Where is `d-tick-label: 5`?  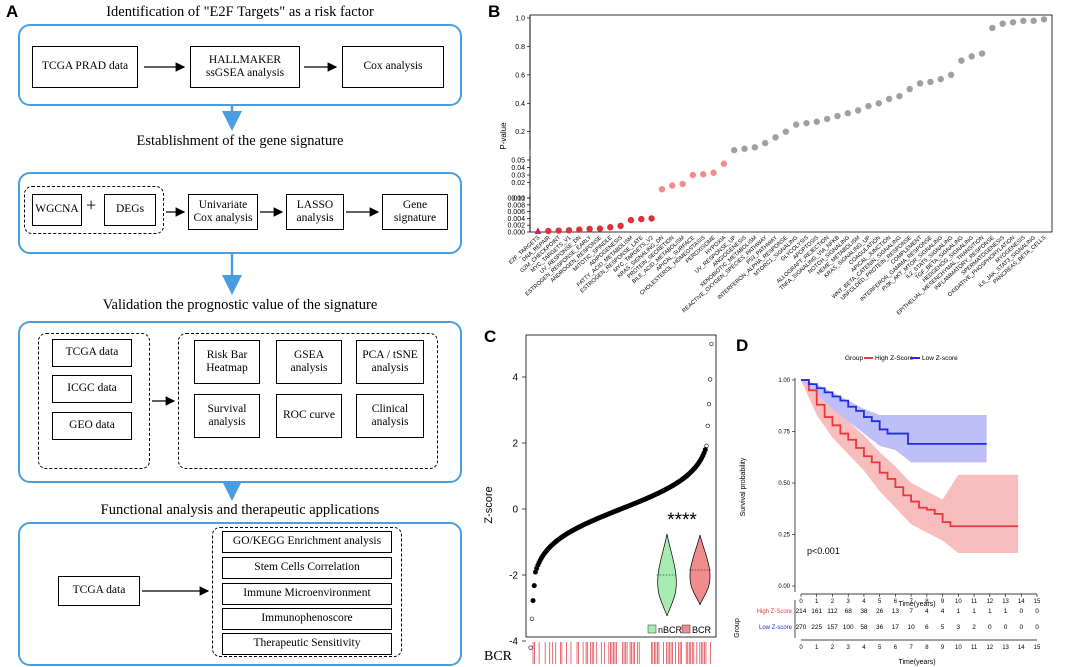 d-tick-label: 5 is located at coordinates (880, 602).